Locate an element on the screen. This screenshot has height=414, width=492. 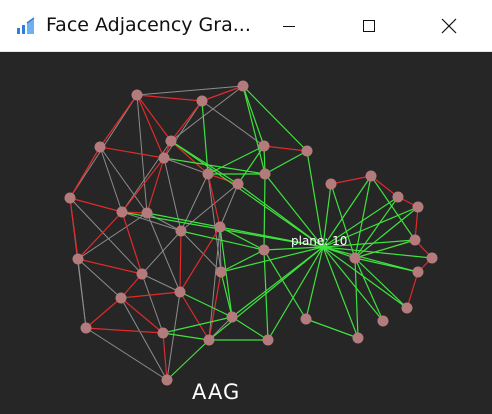
highlight-node-label: plane: 10 is located at coordinates (319, 241).